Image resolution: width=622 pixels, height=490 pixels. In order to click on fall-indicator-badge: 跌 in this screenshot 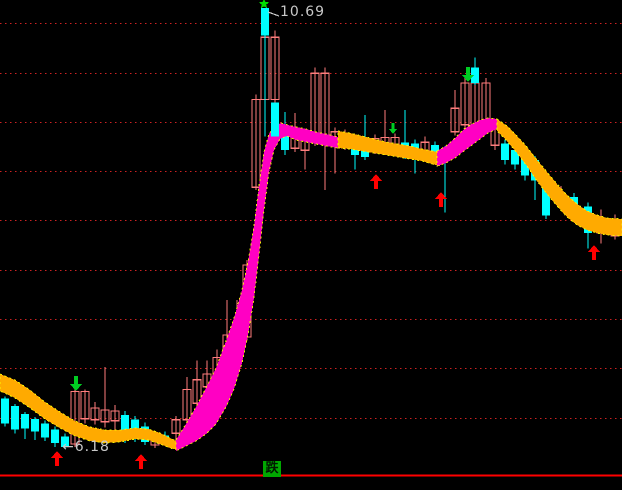, I will do `click(272, 469)`.